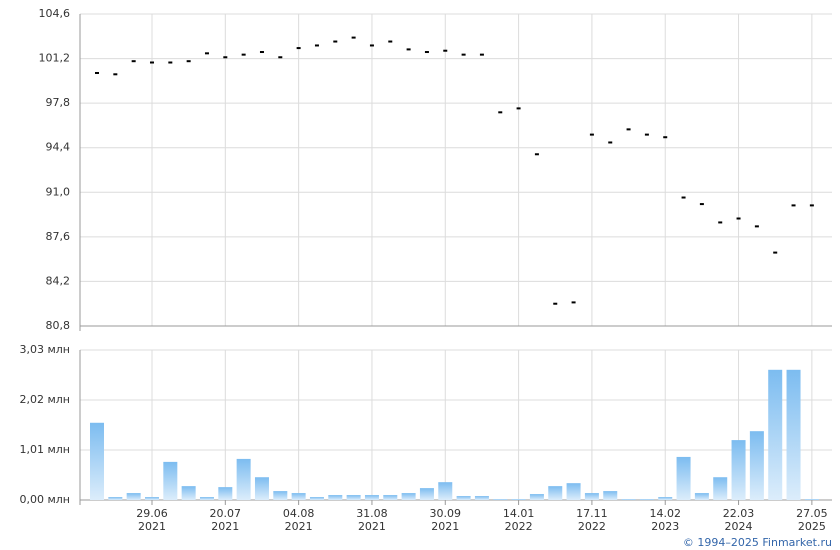  I want to click on x-tick-label: 17.11 2022, so click(592, 520).